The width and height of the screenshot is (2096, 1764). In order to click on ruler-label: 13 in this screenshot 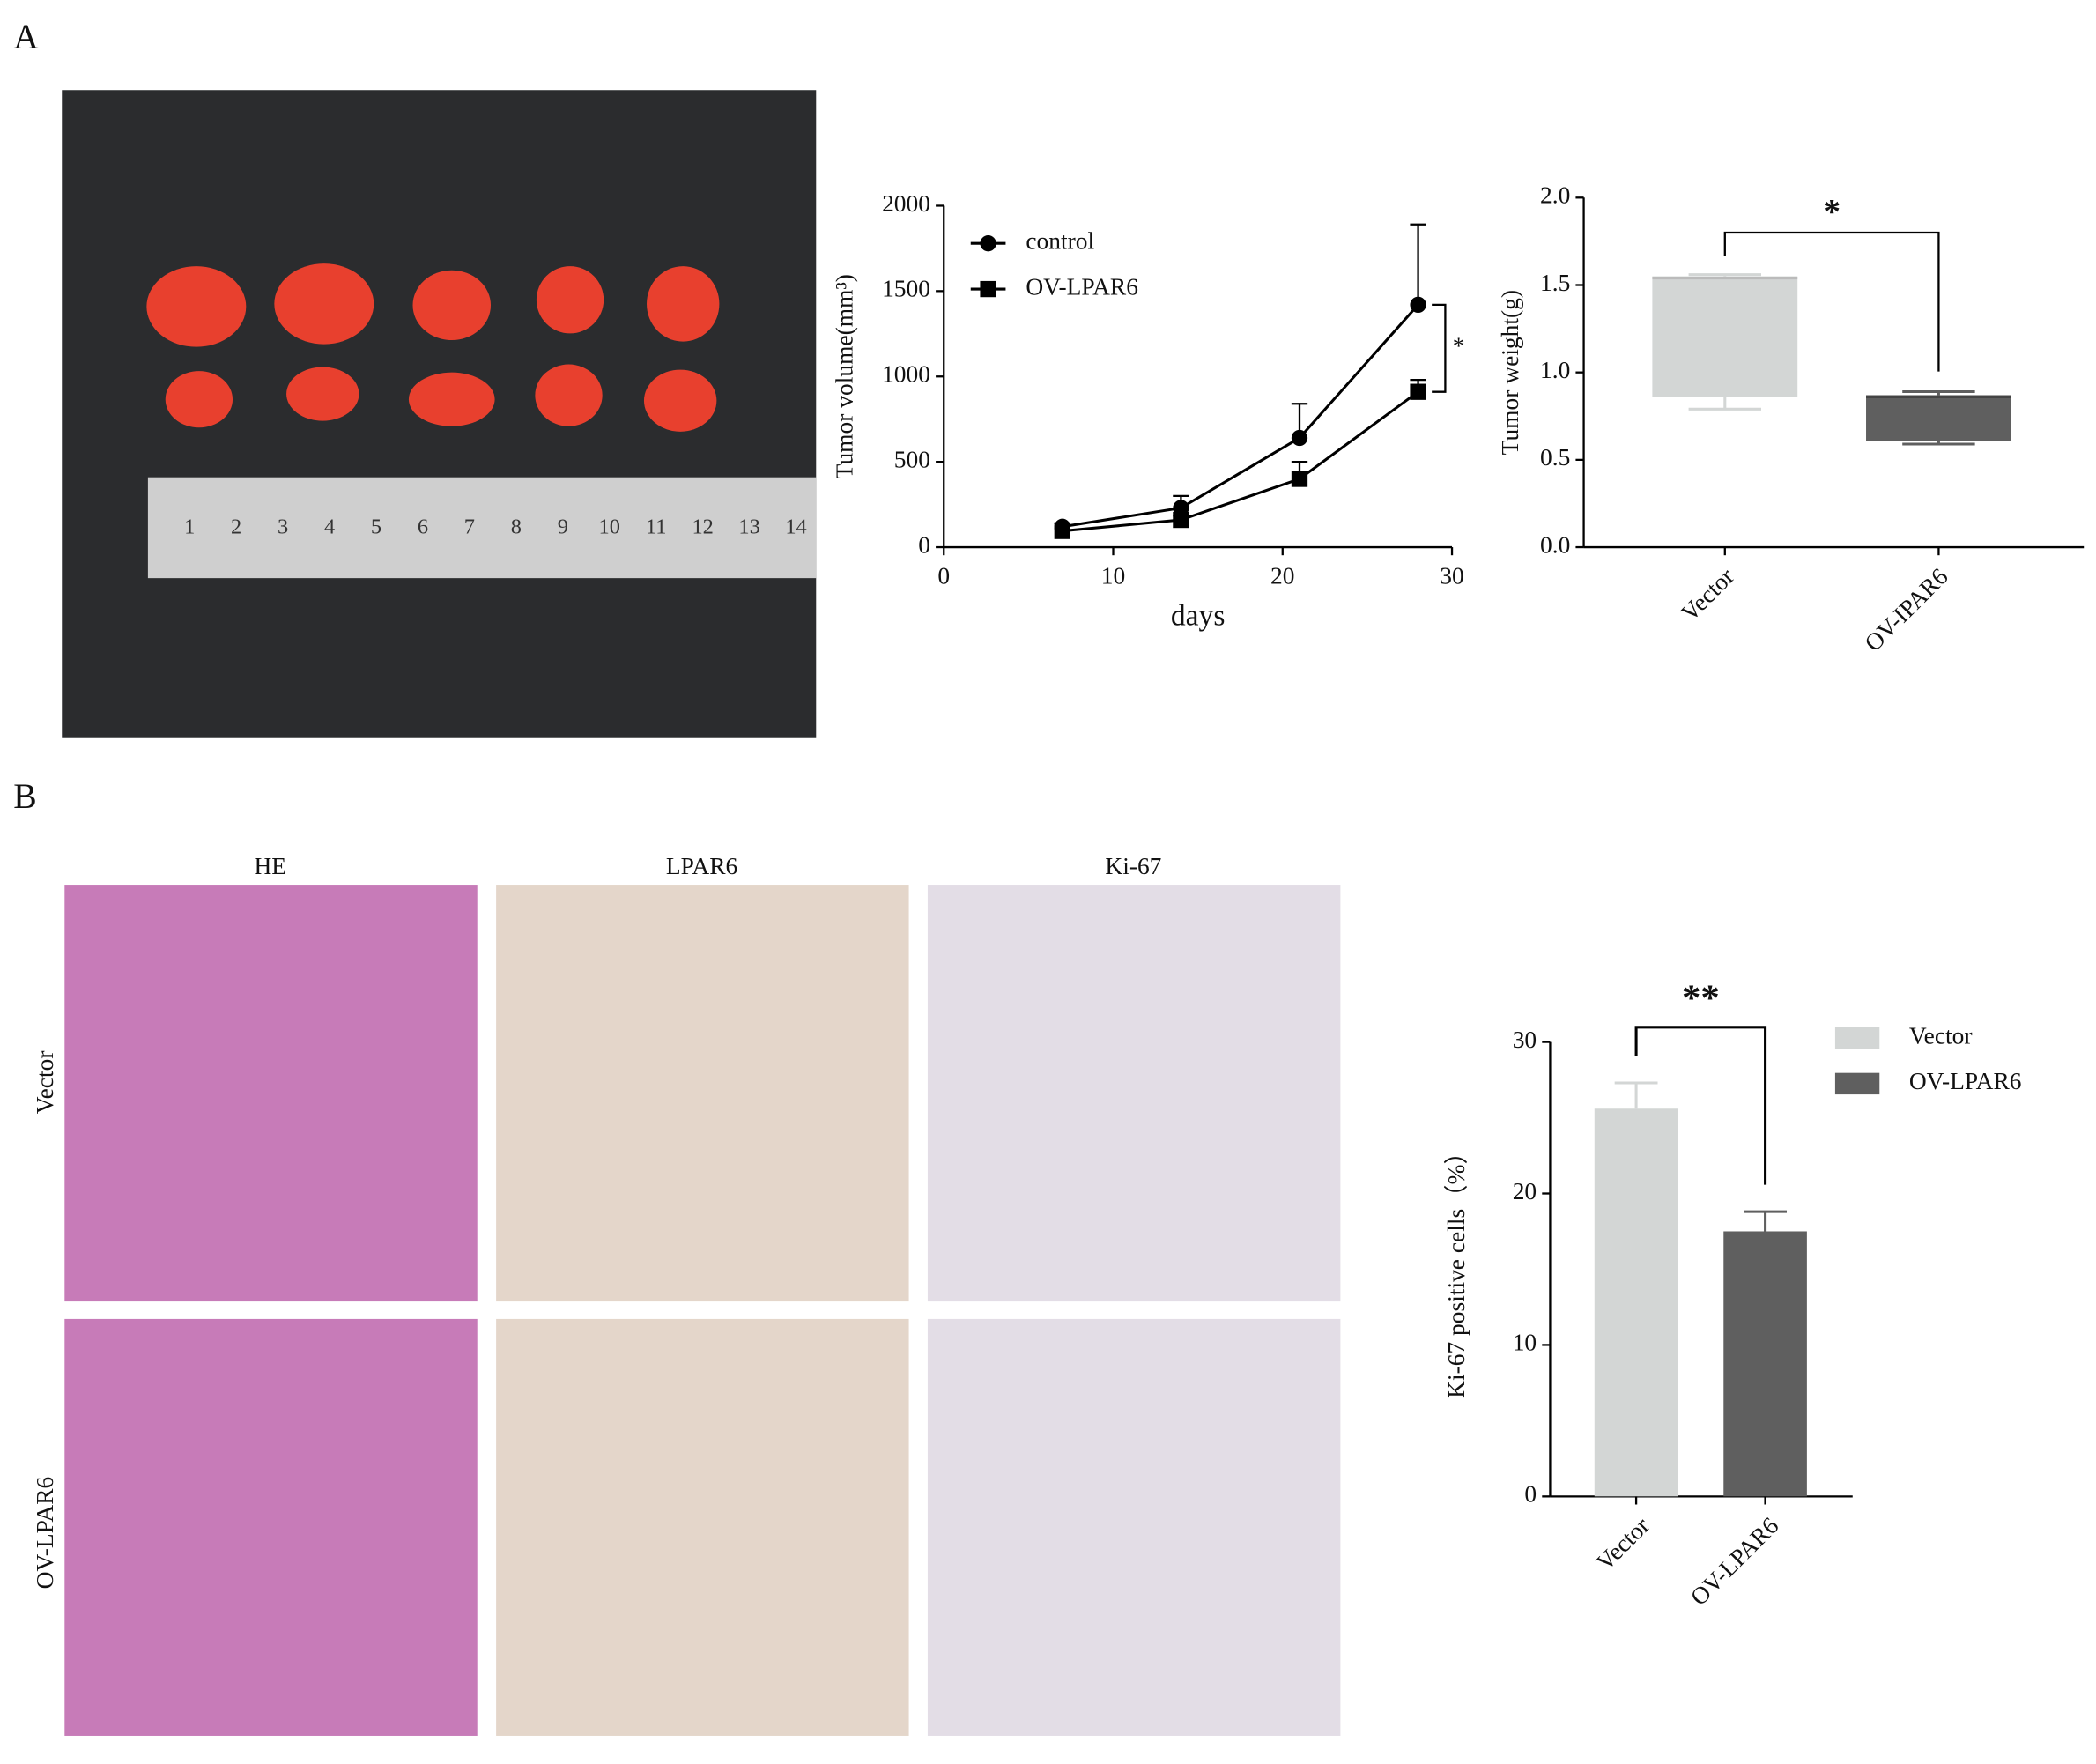, I will do `click(748, 526)`.